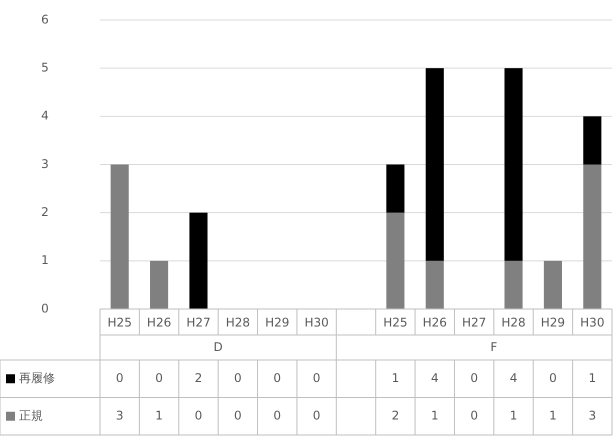 The width and height of the screenshot is (616, 443). I want to click on y-tick-label: 6, so click(45, 19).